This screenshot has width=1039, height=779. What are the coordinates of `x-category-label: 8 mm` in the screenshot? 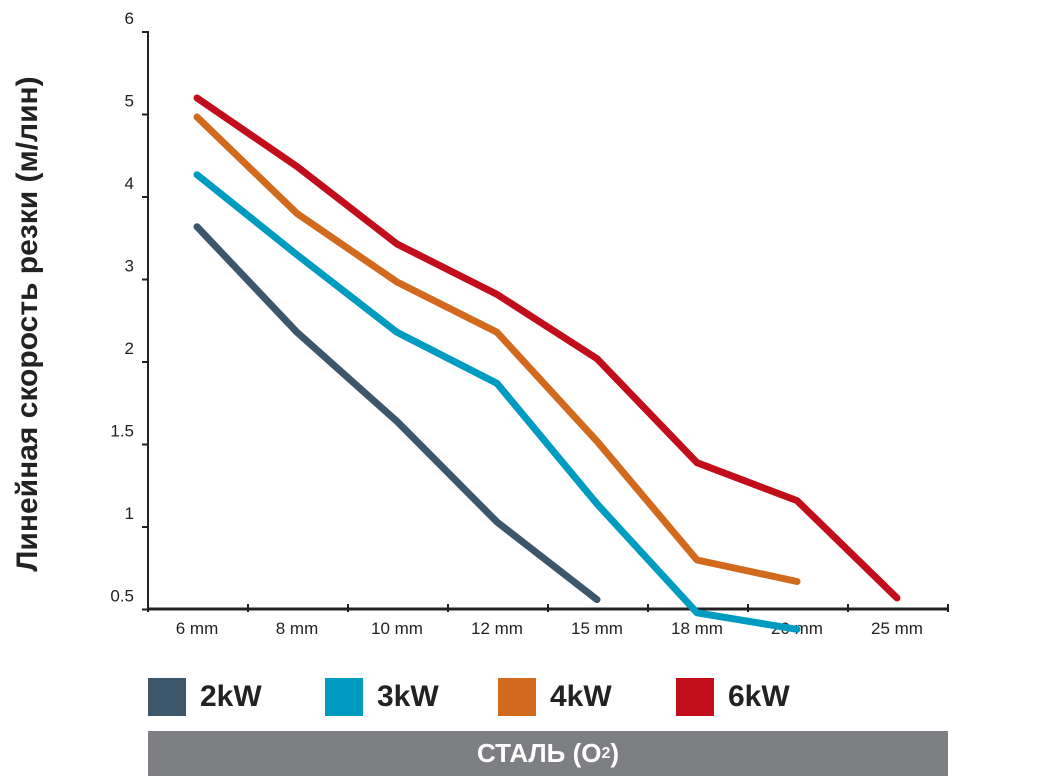 It's located at (297, 628).